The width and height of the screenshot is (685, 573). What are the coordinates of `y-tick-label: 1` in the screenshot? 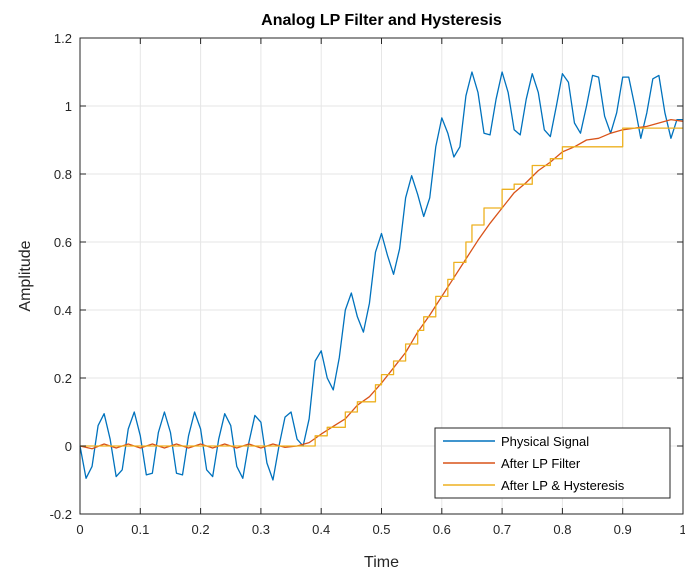 It's located at (68, 106).